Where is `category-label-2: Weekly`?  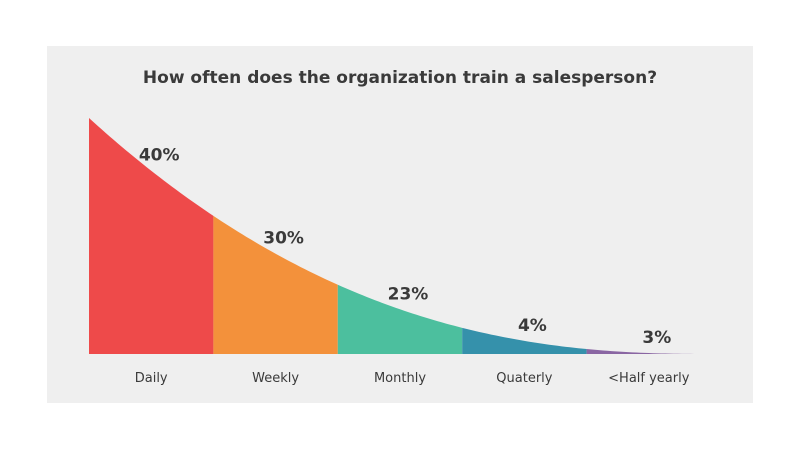 category-label-2: Weekly is located at coordinates (275, 378).